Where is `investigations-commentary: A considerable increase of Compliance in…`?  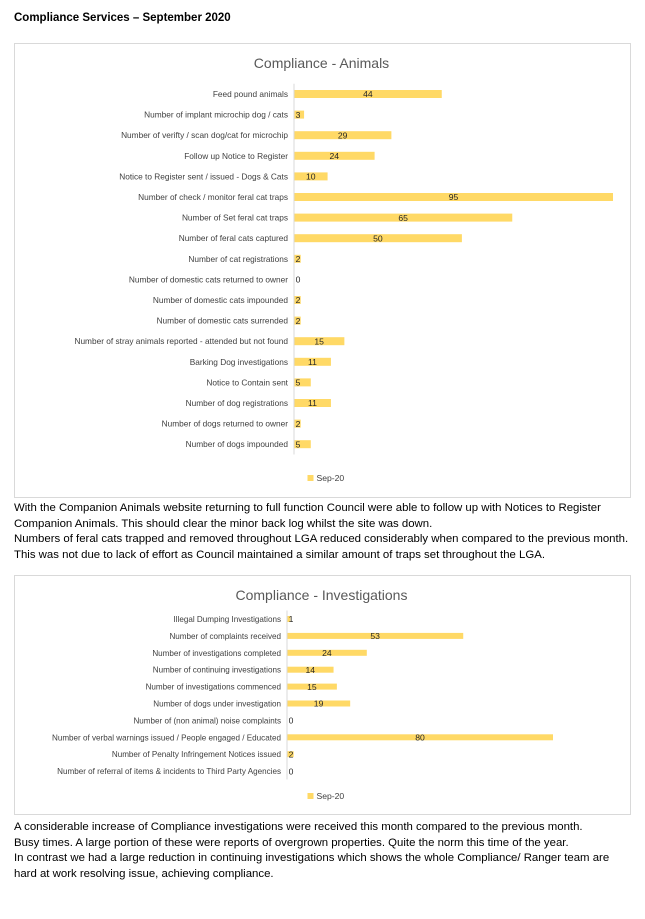 investigations-commentary: A considerable increase of Compliance in… is located at coordinates (324, 851).